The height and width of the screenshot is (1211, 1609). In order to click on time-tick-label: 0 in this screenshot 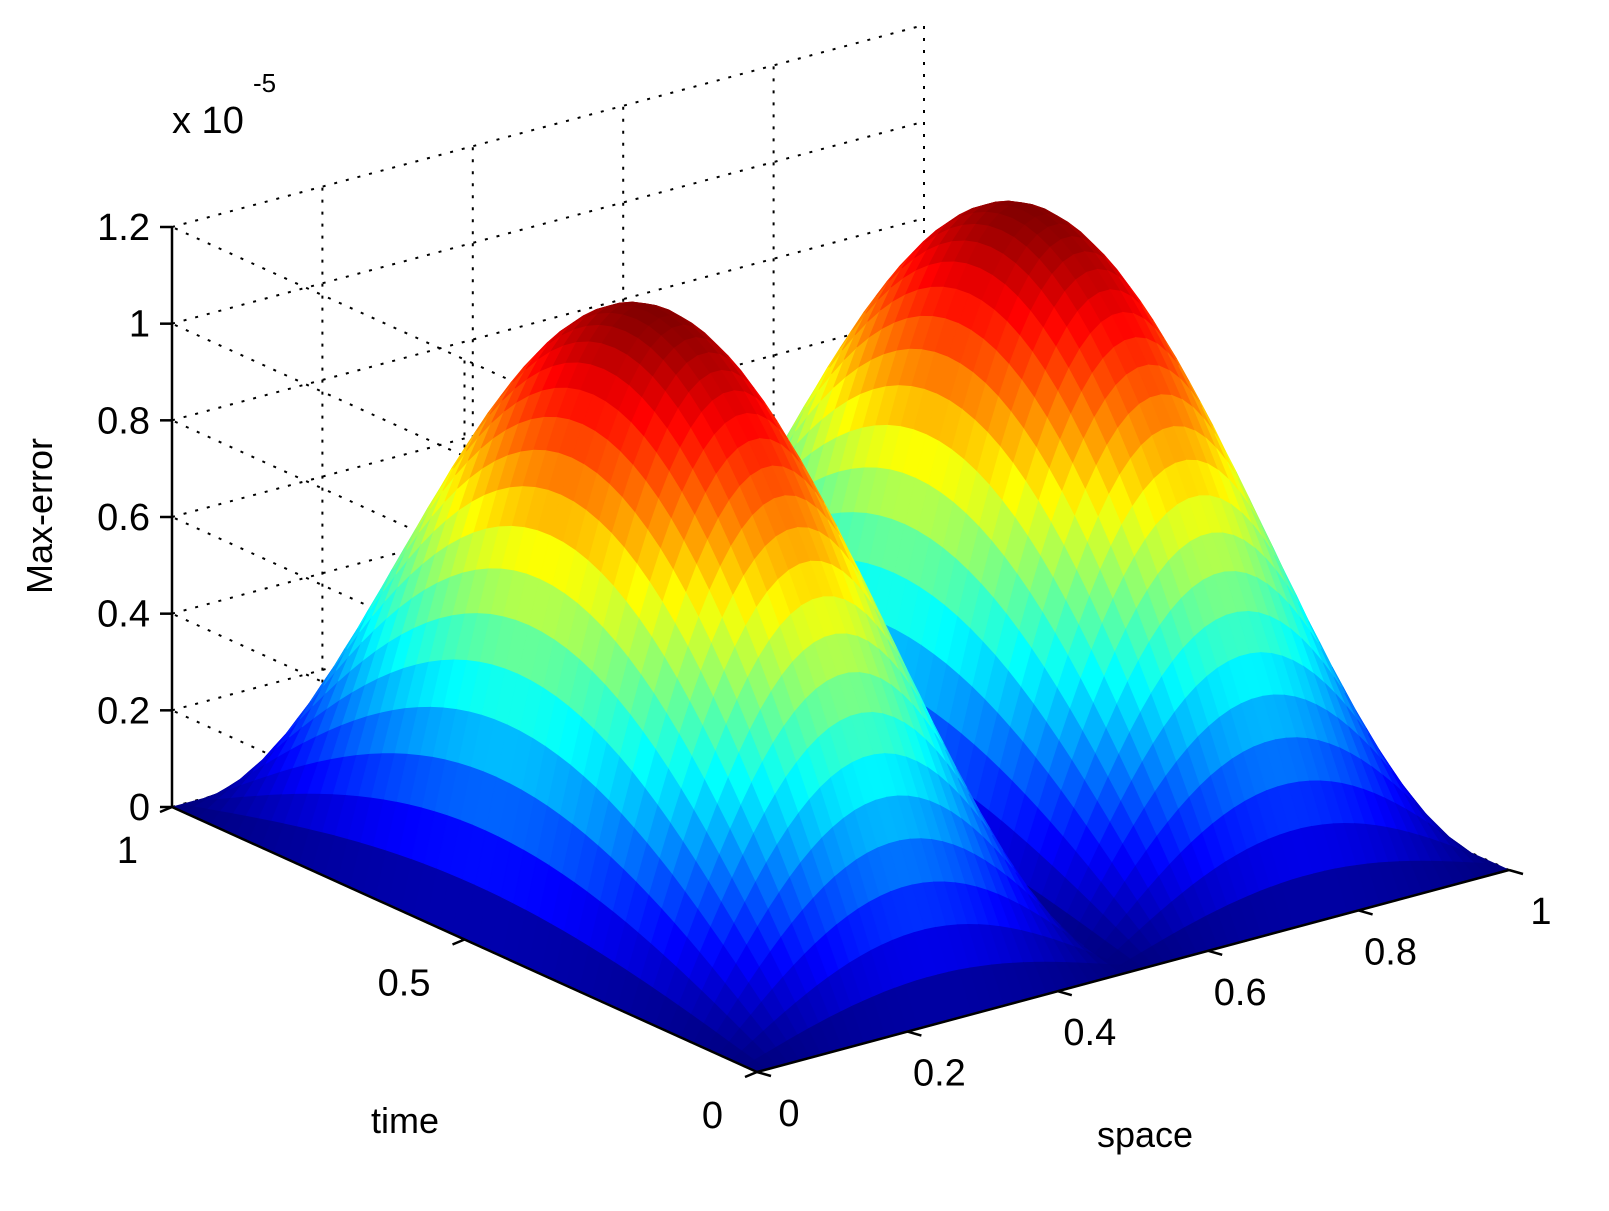, I will do `click(712, 1116)`.